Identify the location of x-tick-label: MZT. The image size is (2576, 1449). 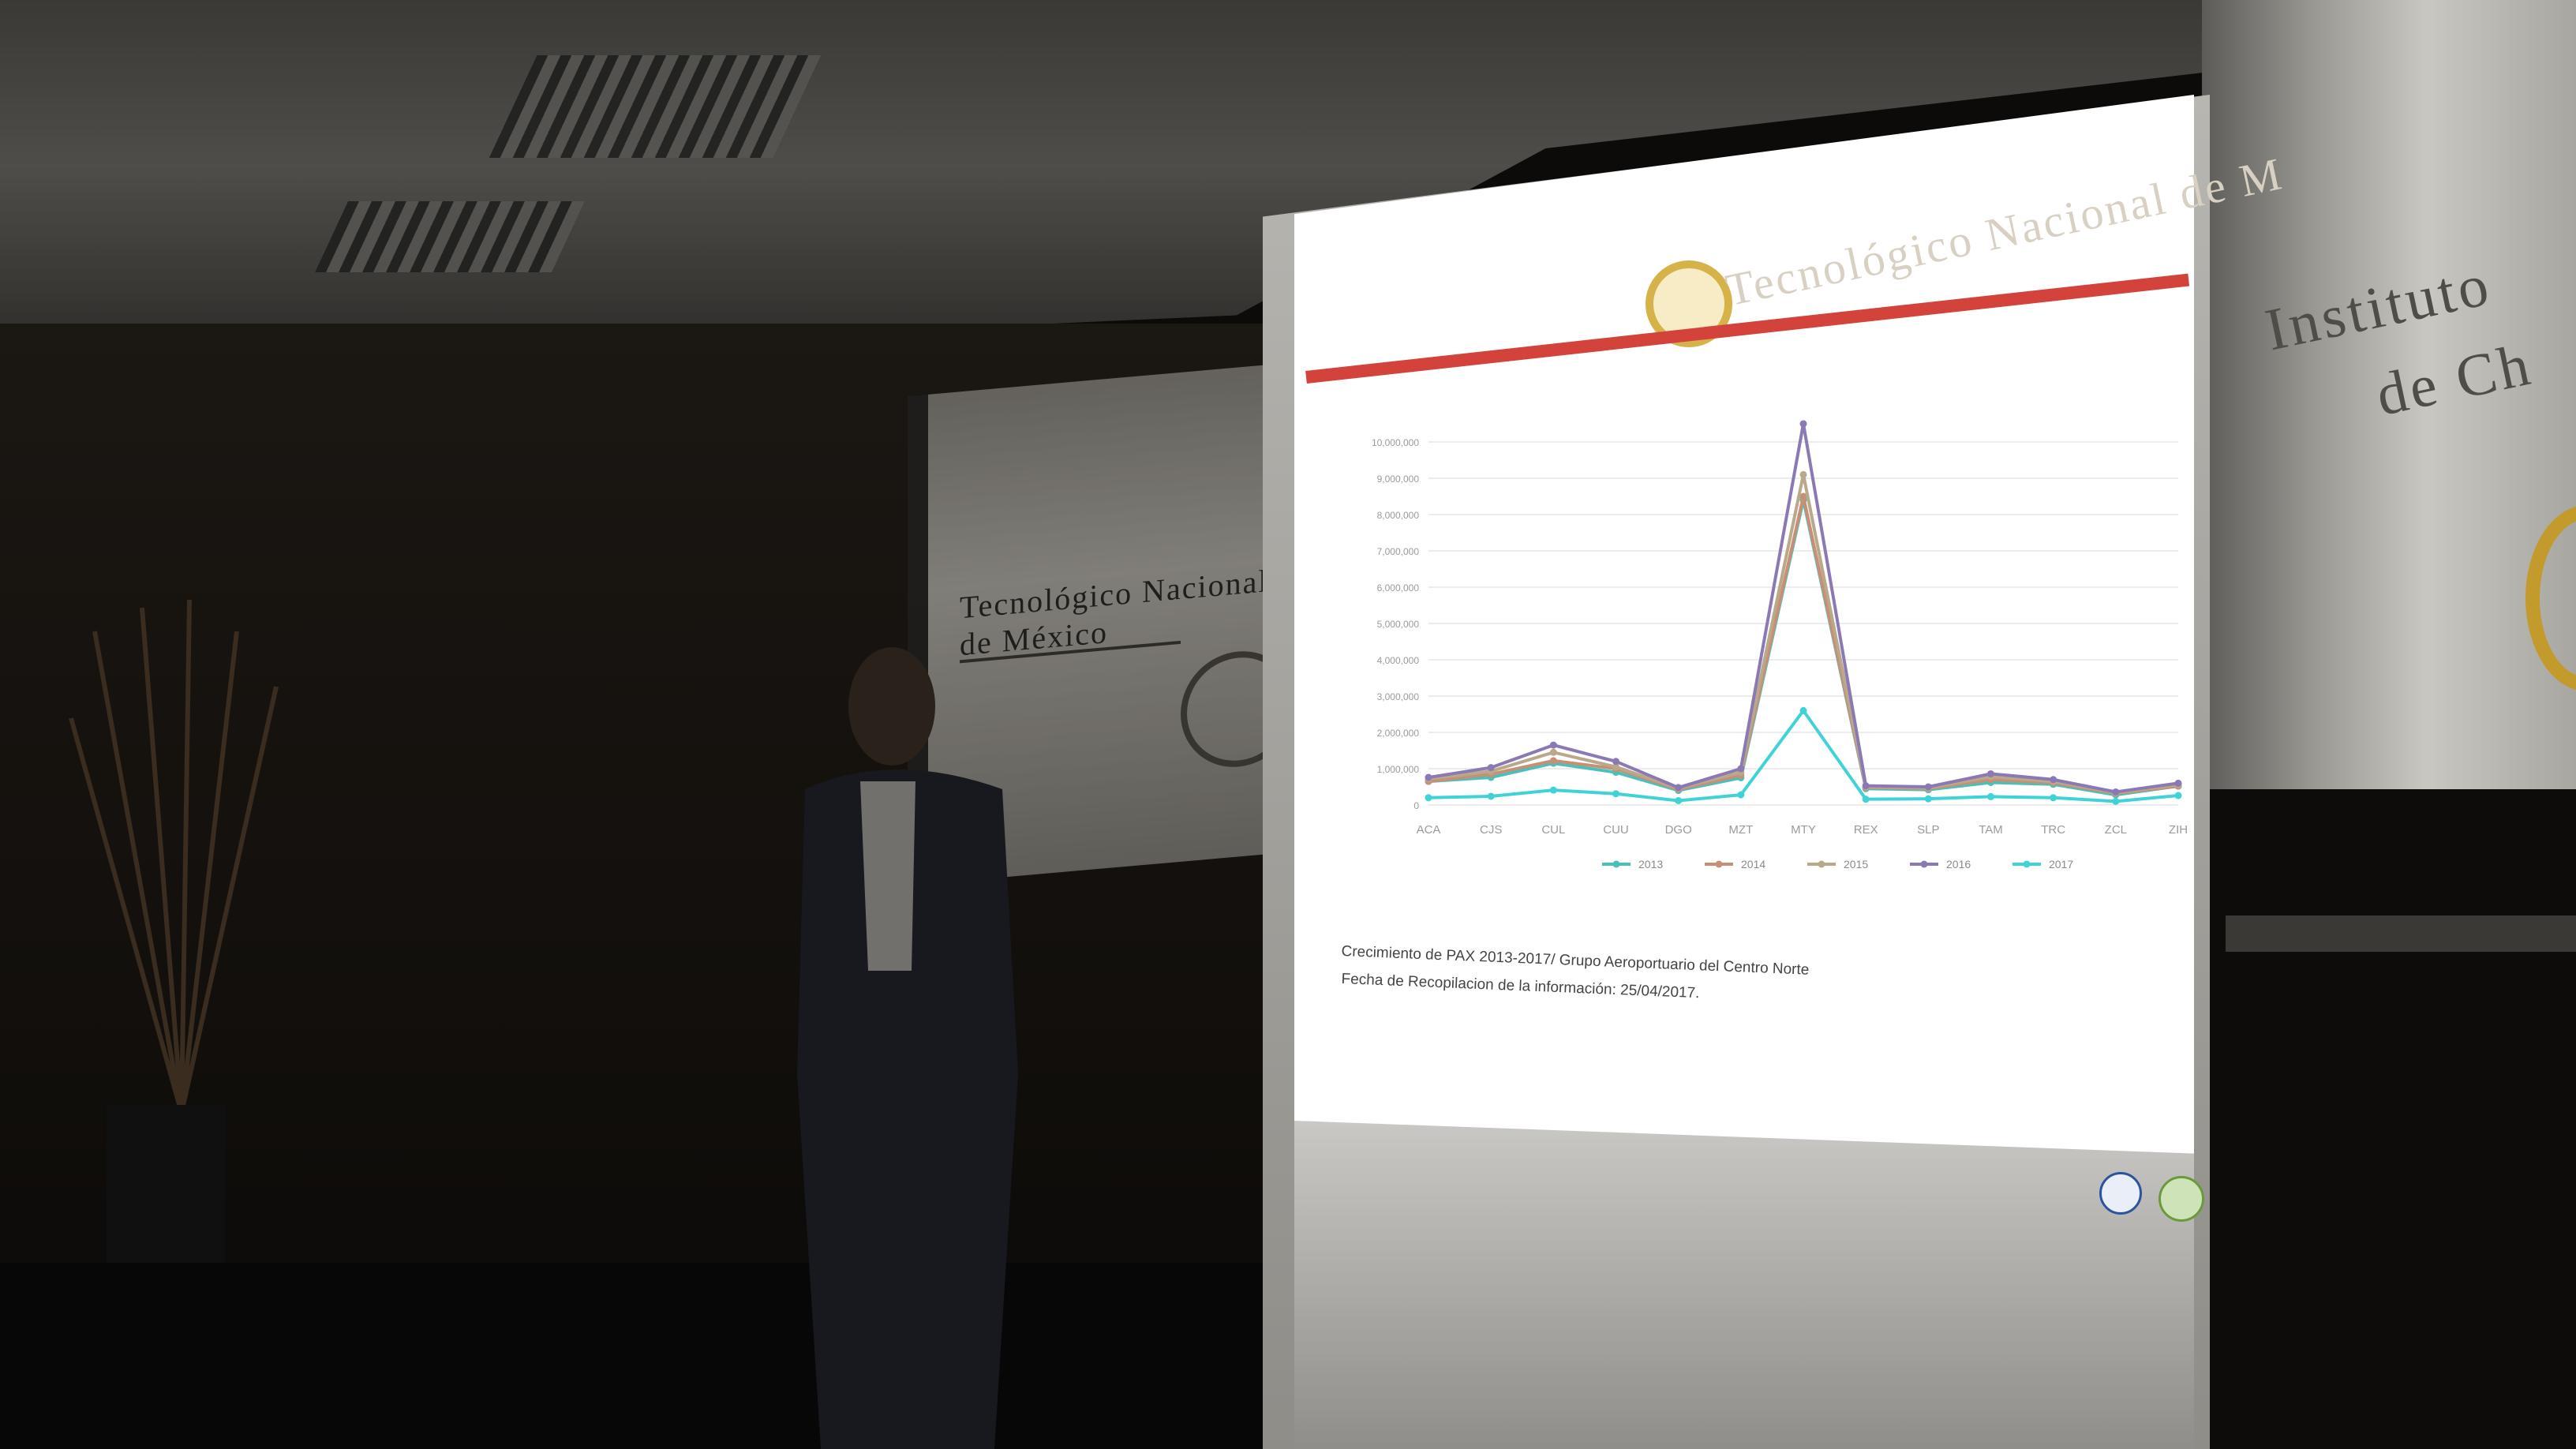
(1740, 830).